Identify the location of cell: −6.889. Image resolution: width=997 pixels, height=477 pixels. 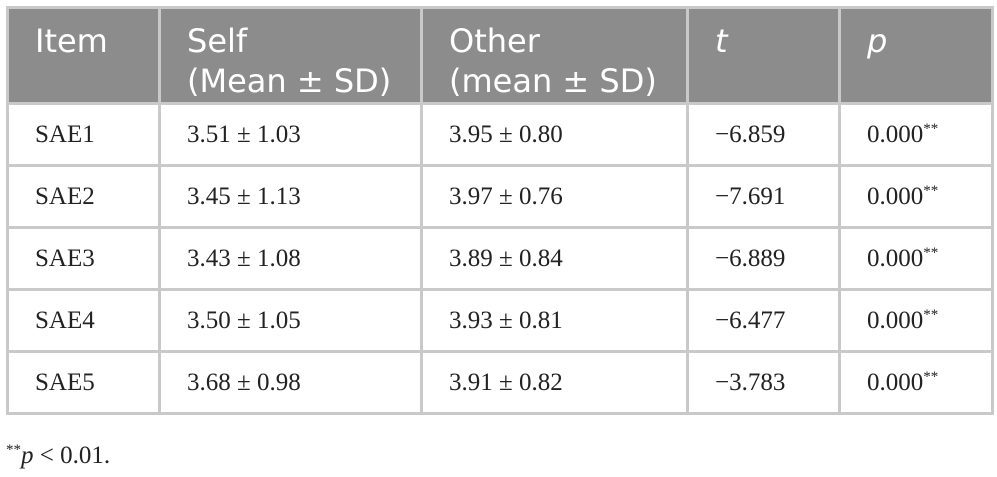
(763, 258).